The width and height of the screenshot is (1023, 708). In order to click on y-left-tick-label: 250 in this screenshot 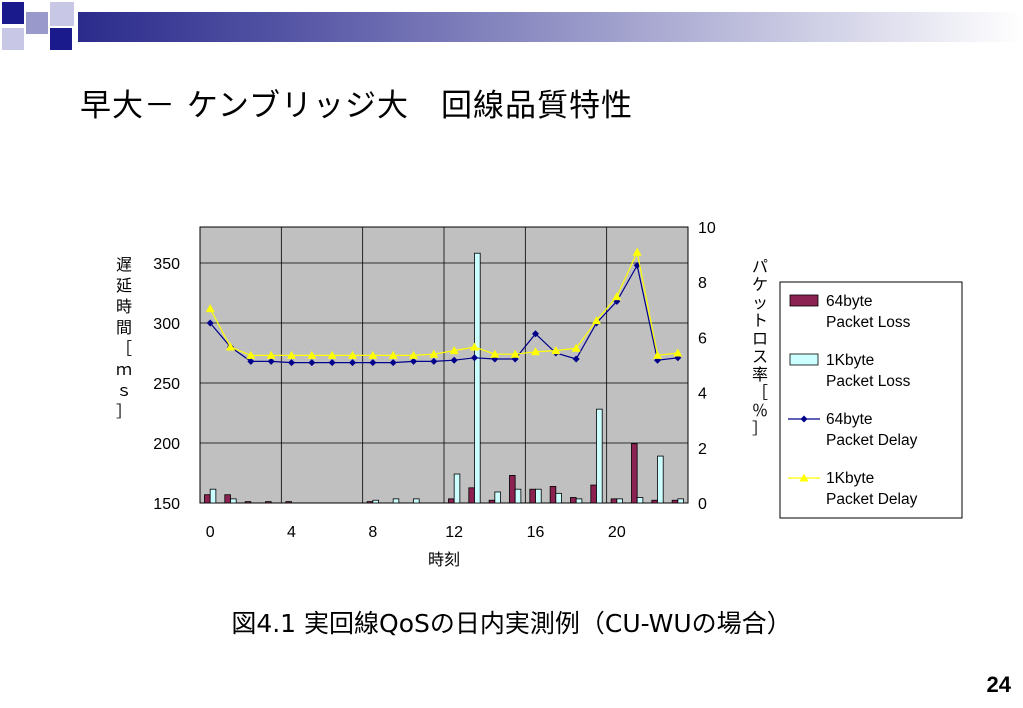, I will do `click(166, 384)`.